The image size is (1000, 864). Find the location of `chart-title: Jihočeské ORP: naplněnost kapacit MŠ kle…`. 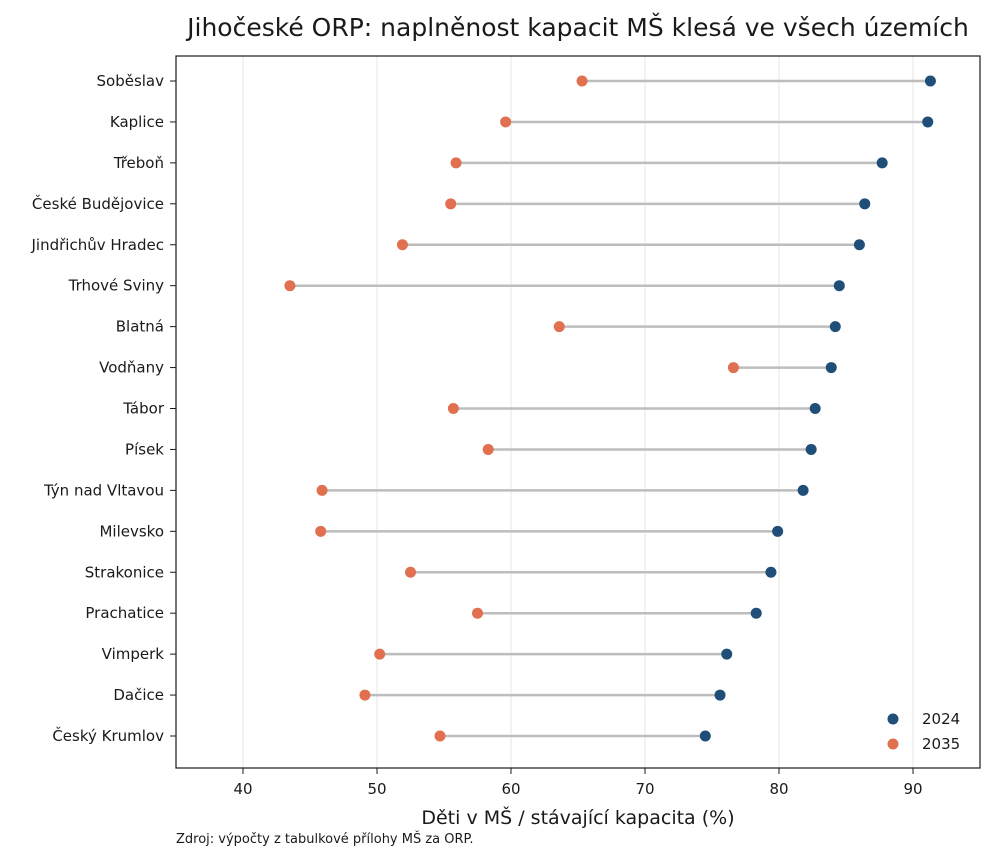

chart-title: Jihočeské ORP: naplněnost kapacit MŠ kle… is located at coordinates (577, 27).